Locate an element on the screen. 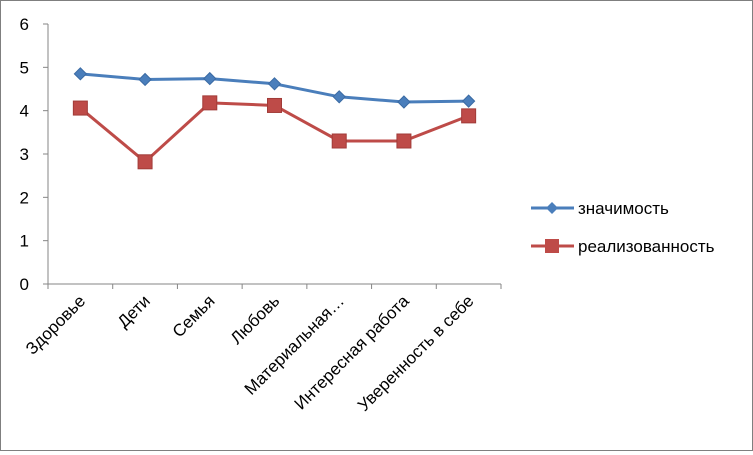  x-tick-label: Семья is located at coordinates (194, 316).